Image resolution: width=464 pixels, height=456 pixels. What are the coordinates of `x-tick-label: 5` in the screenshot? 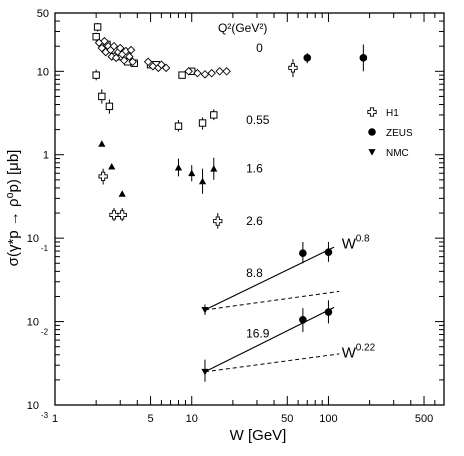 It's located at (151, 419).